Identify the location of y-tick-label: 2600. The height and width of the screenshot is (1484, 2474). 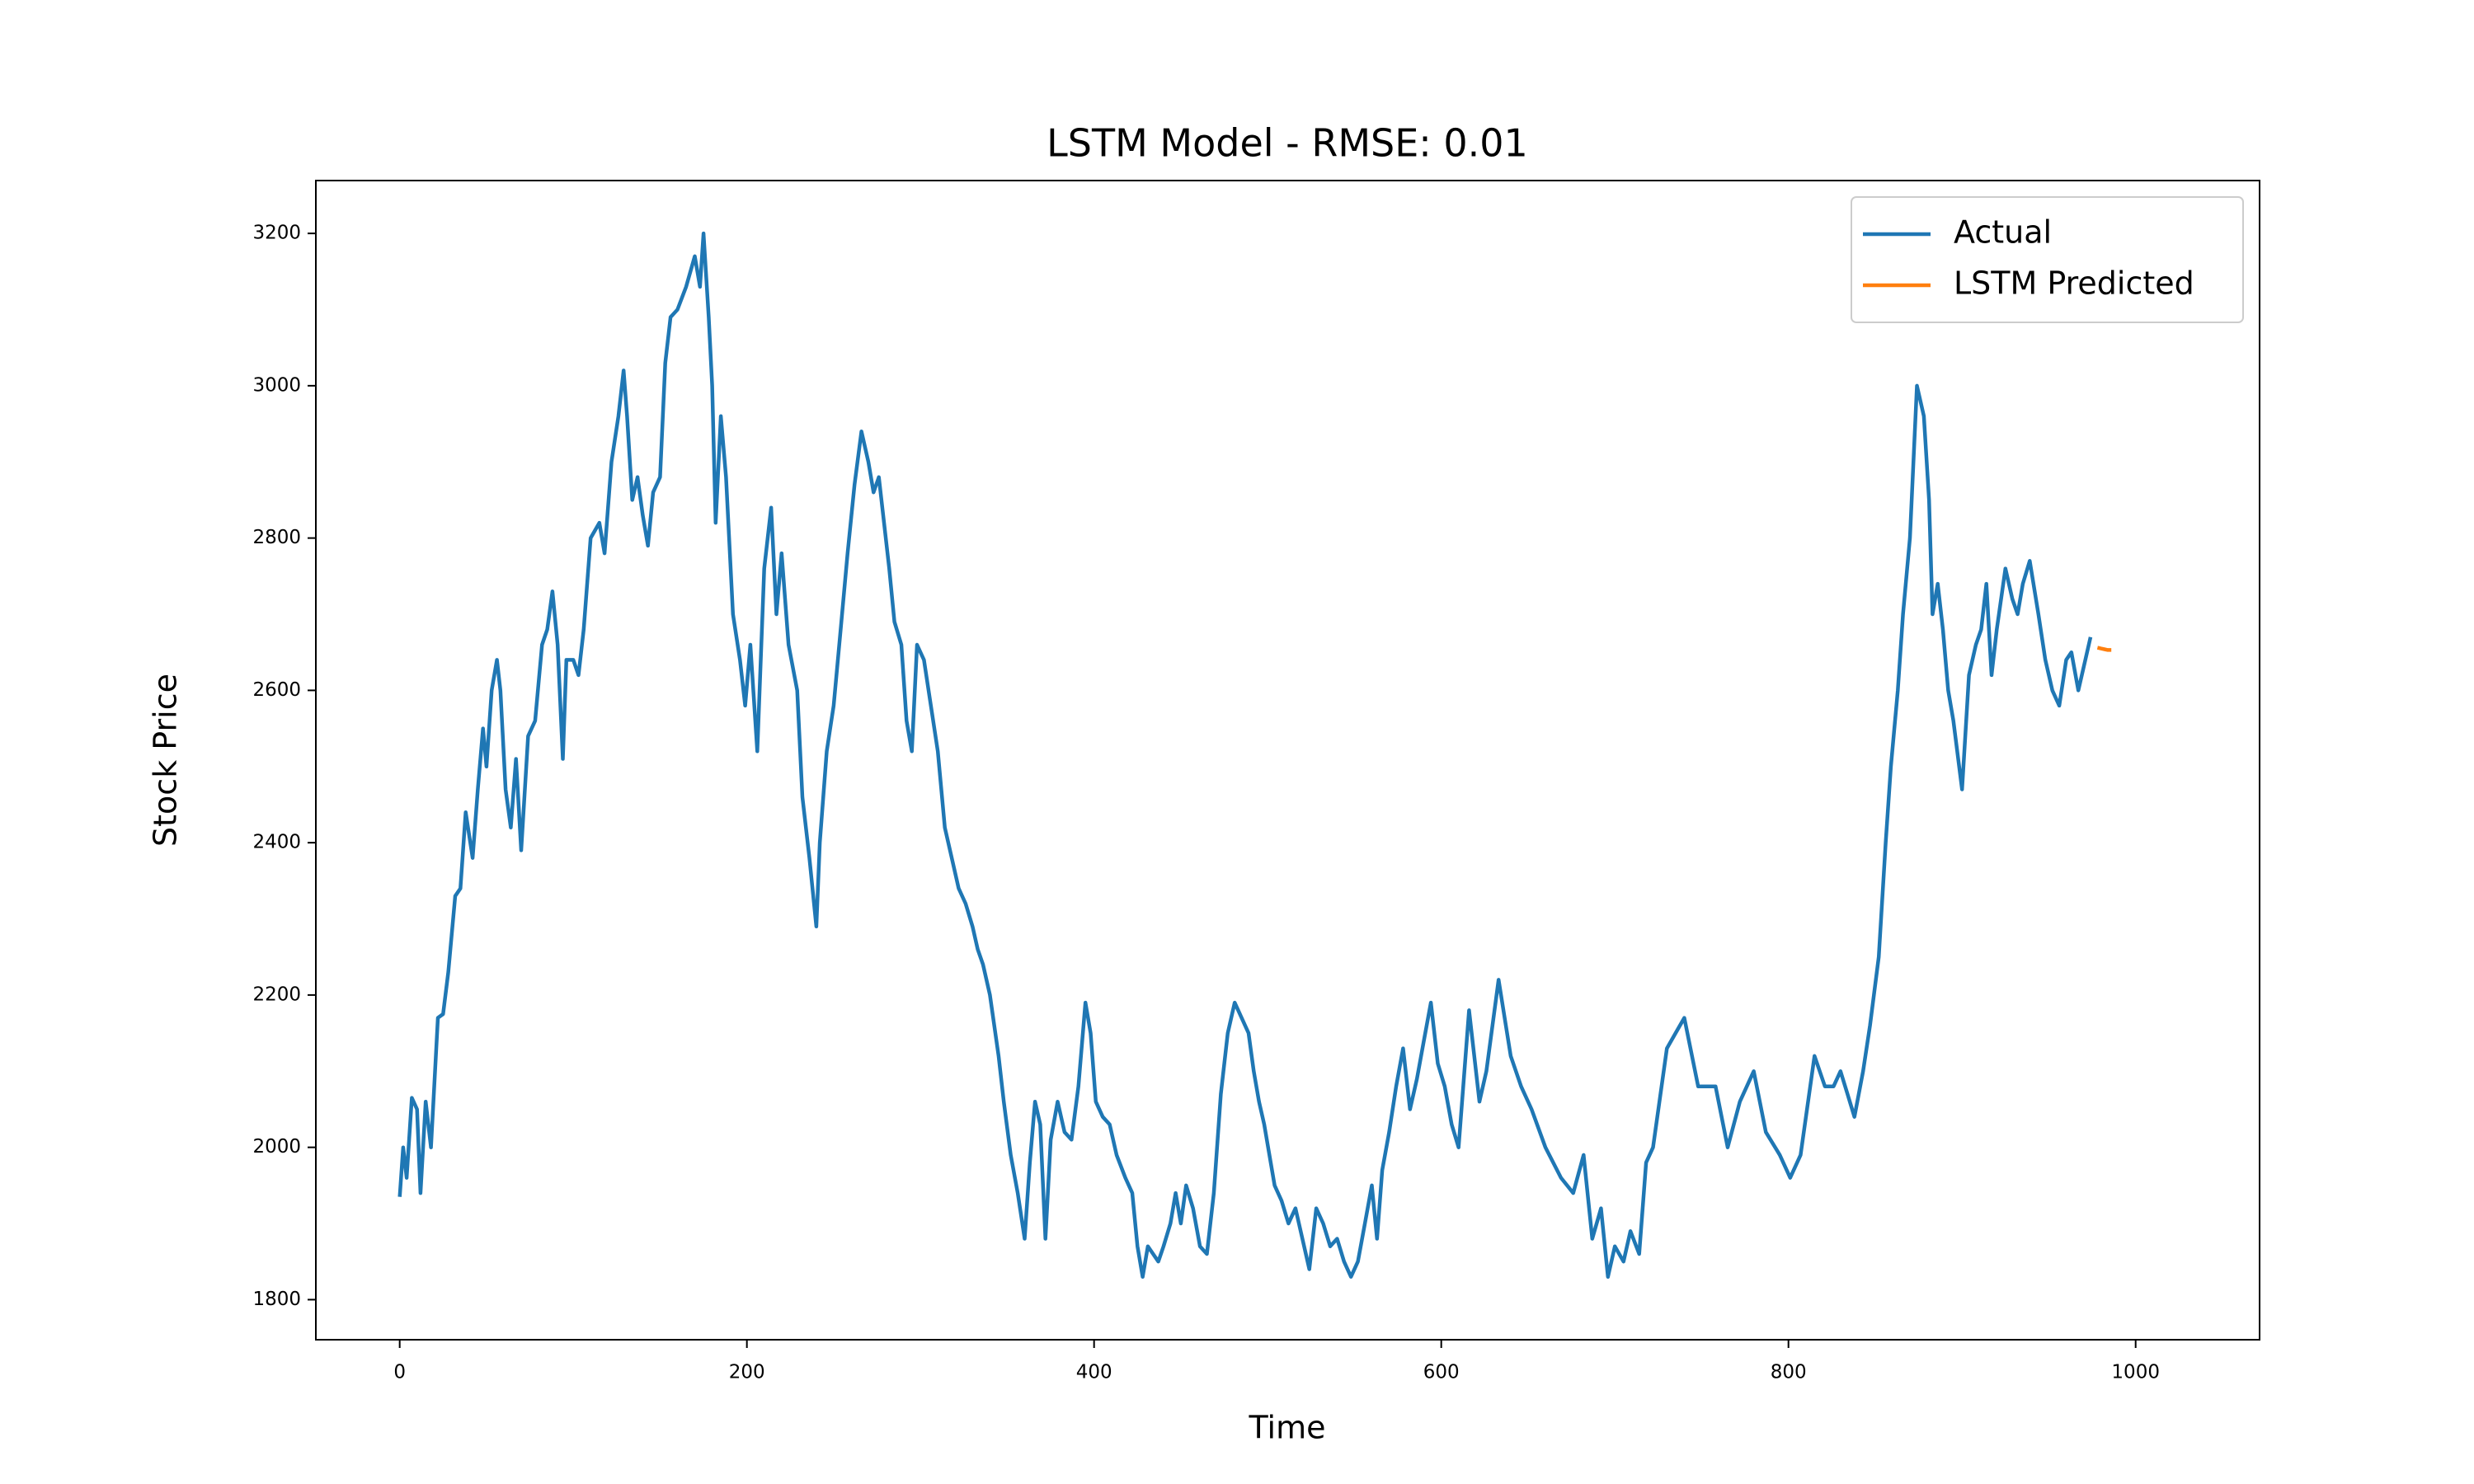
(276, 690).